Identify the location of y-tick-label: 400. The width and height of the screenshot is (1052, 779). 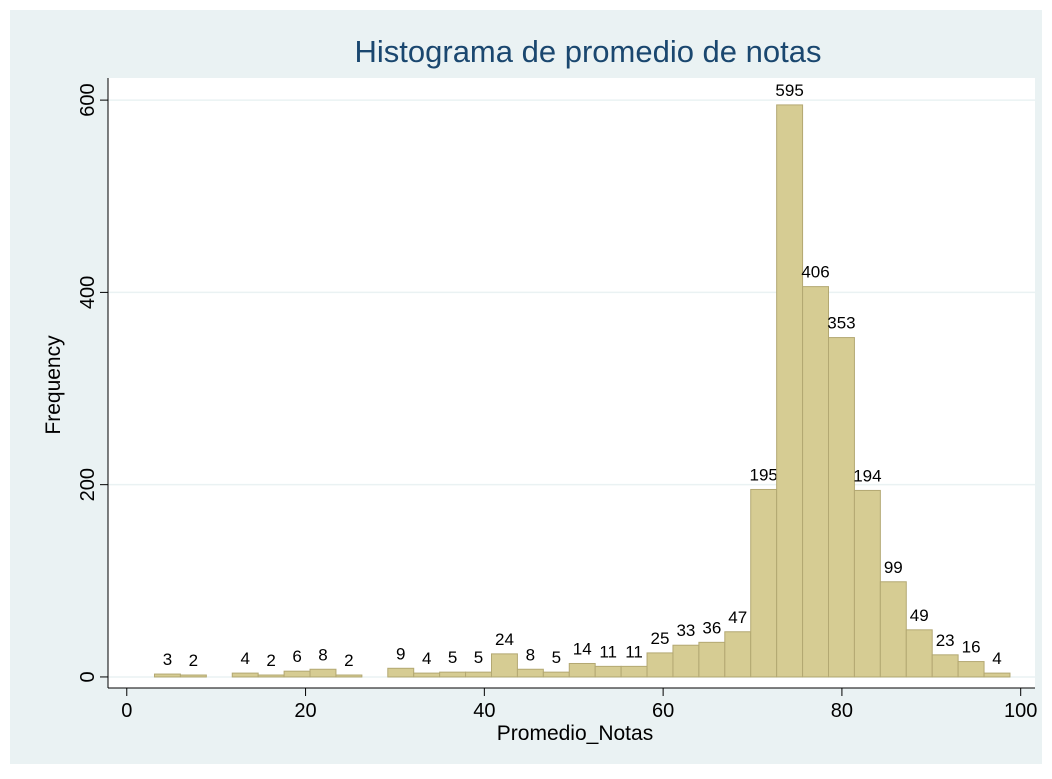
(88, 292).